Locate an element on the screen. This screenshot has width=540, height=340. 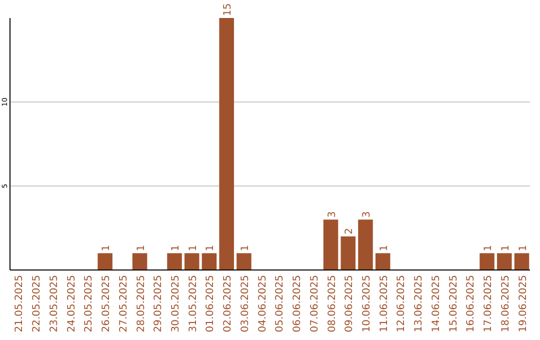
x-tick-label: 15.06.2025 is located at coordinates (454, 303).